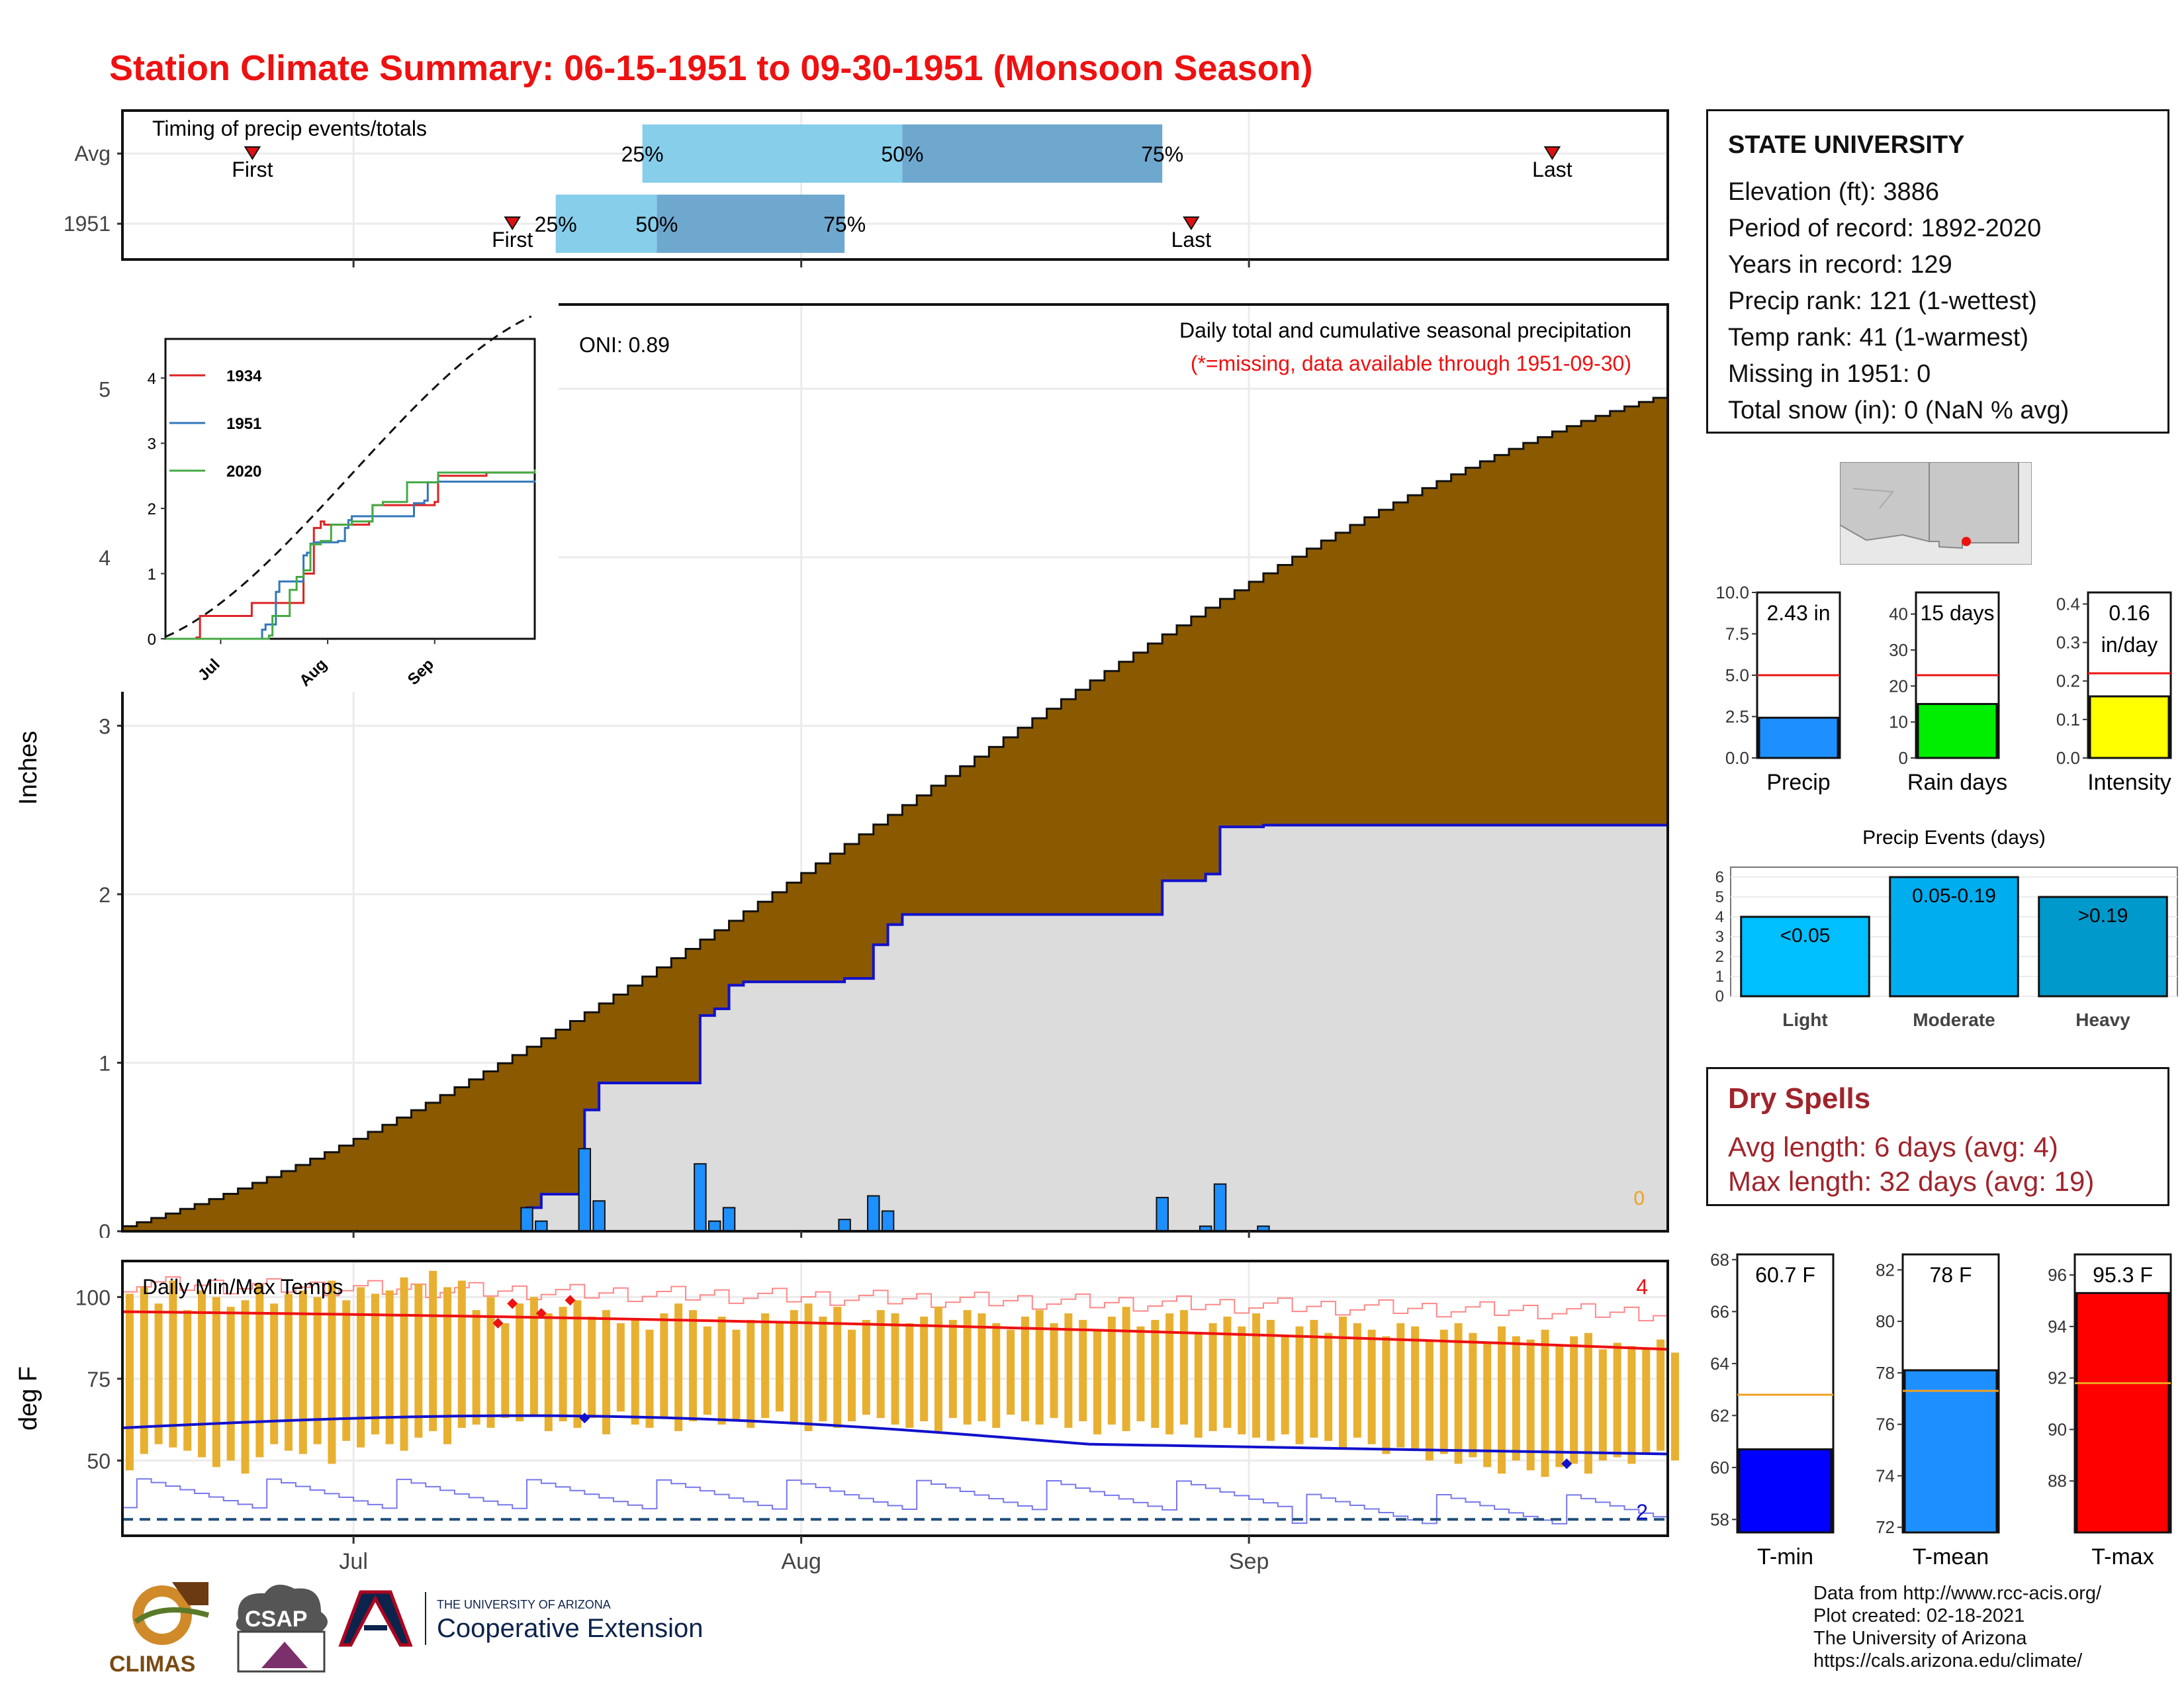  What do you see at coordinates (1885, 1424) in the screenshot?
I see `gauge-tick-label: 76` at bounding box center [1885, 1424].